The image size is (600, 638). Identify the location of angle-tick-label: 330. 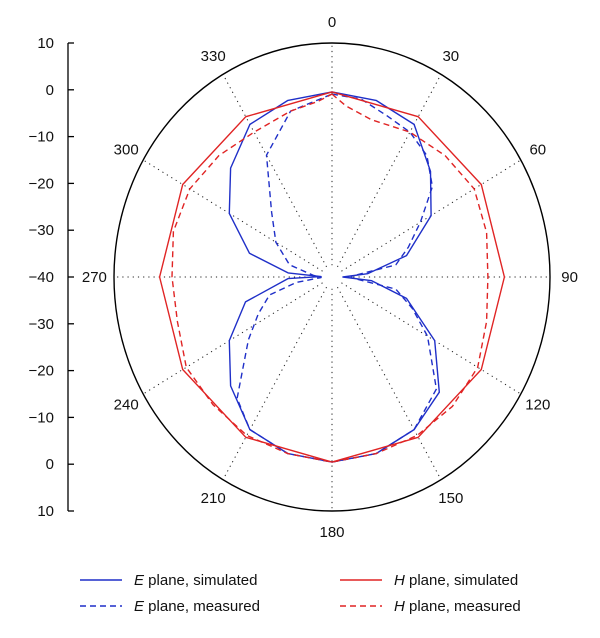
(213, 56).